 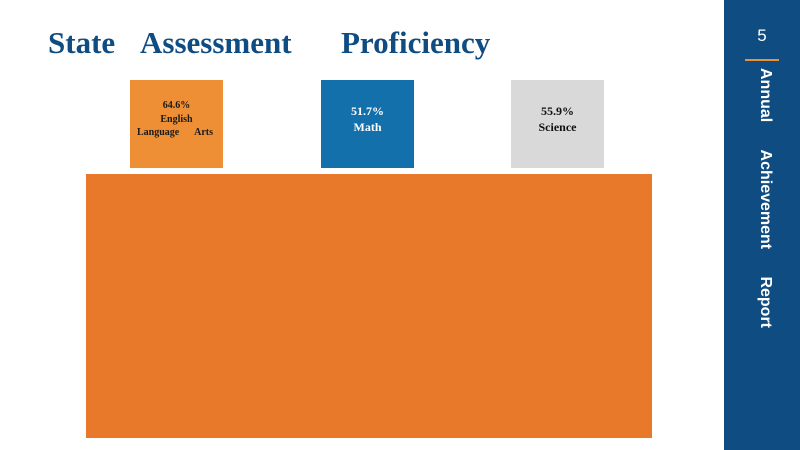 What do you see at coordinates (762, 35) in the screenshot?
I see `page-number: 5` at bounding box center [762, 35].